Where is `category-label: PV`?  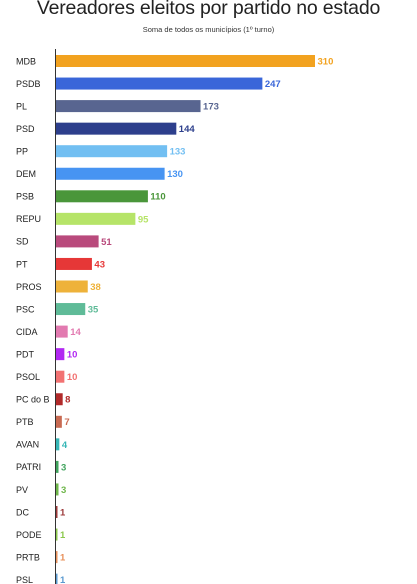 category-label: PV is located at coordinates (22, 490).